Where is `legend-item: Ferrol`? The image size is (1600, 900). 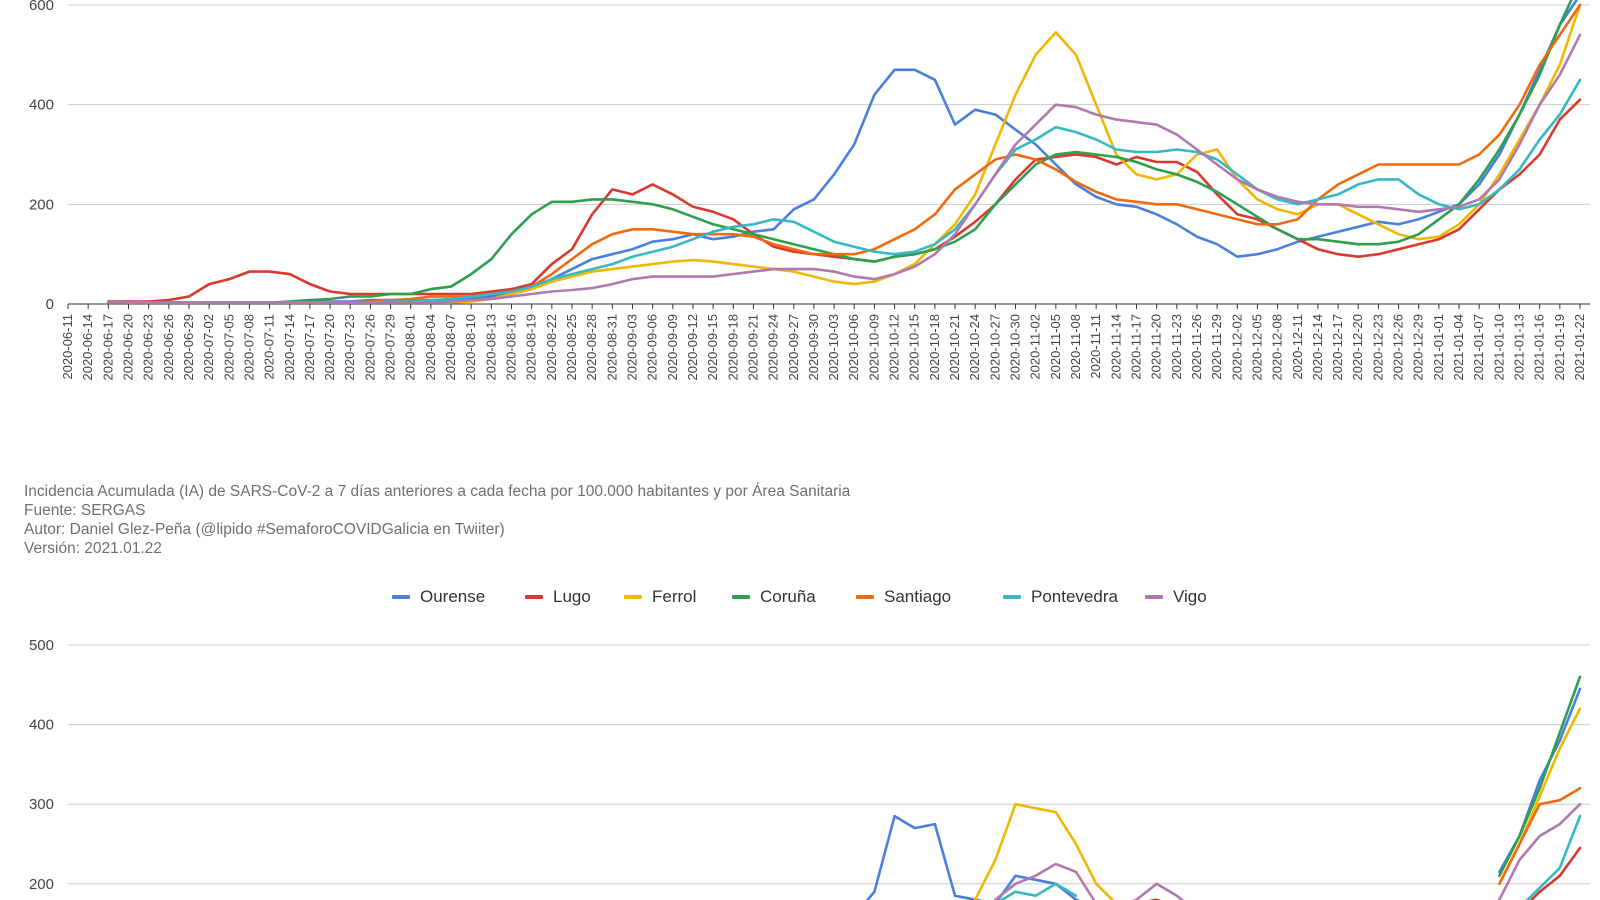
legend-item: Ferrol is located at coordinates (660, 597).